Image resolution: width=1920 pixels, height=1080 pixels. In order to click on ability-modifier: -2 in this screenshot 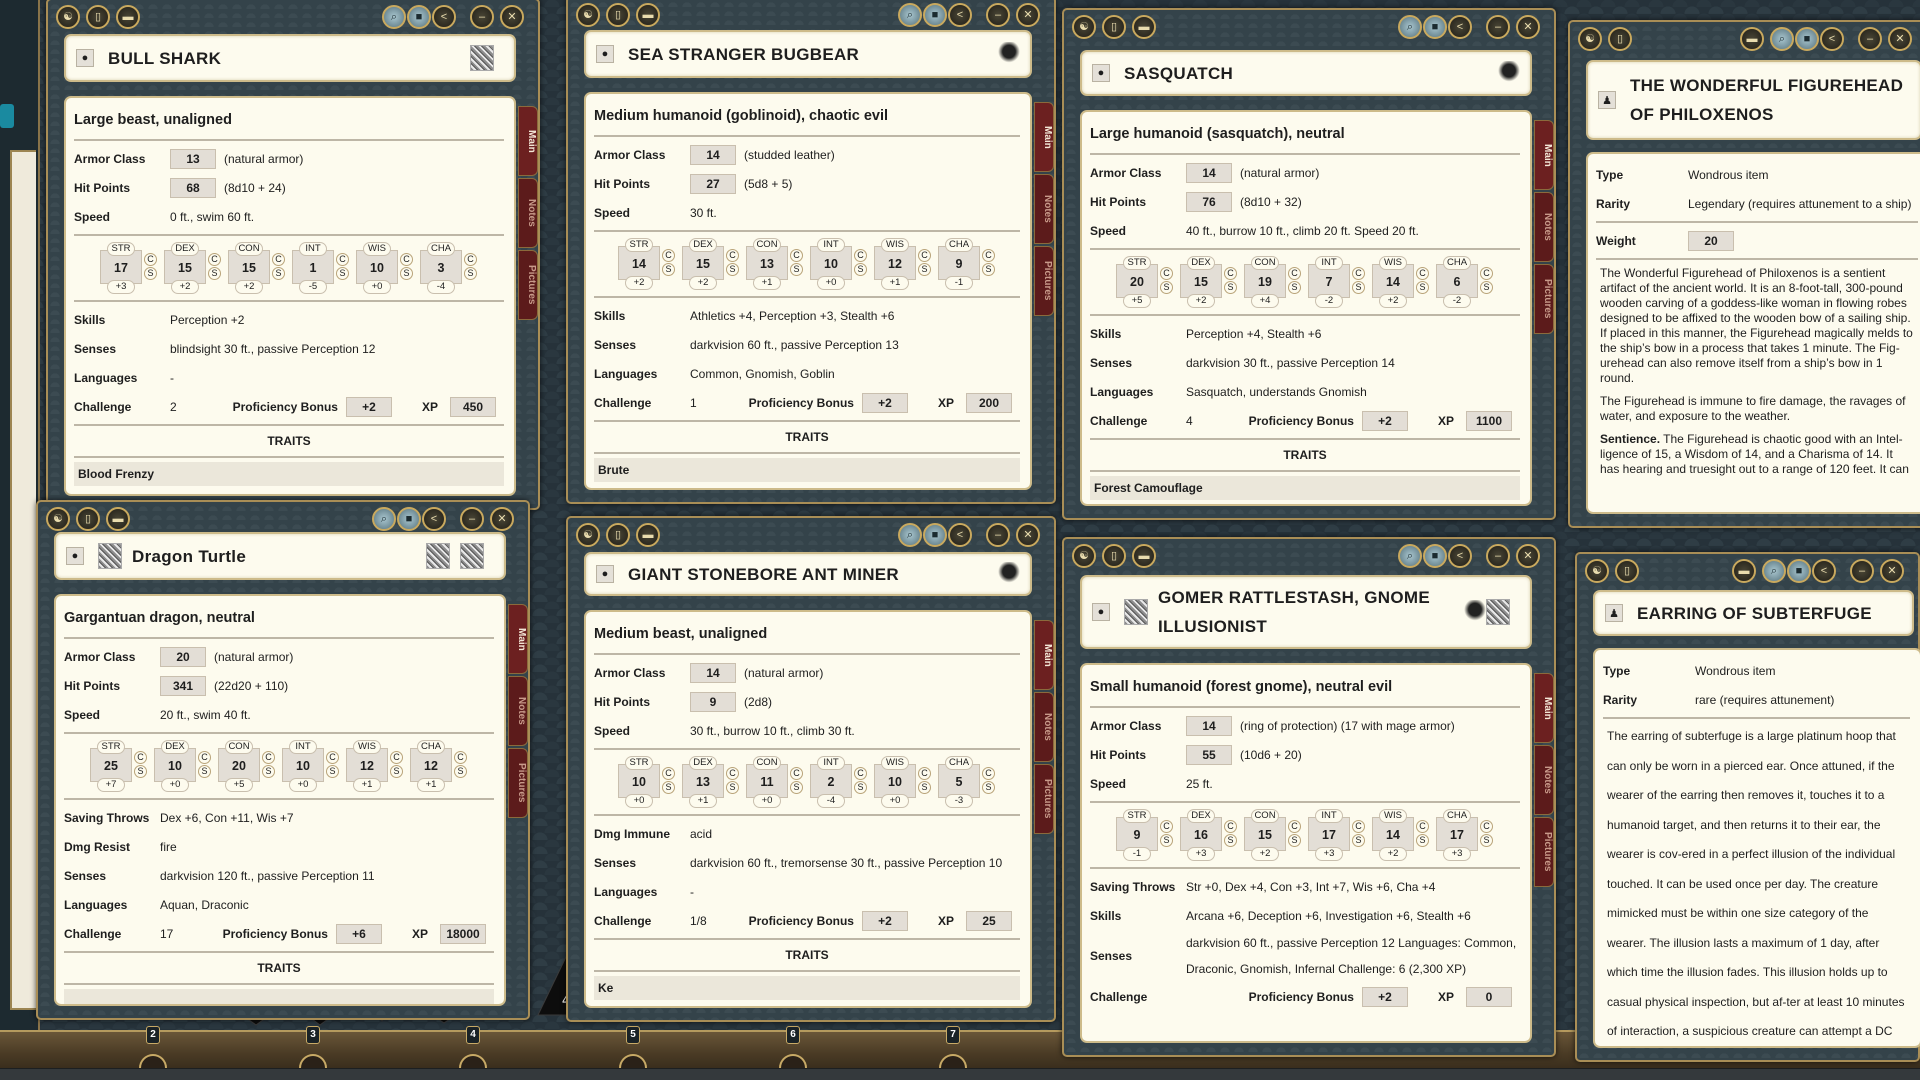, I will do `click(1329, 301)`.